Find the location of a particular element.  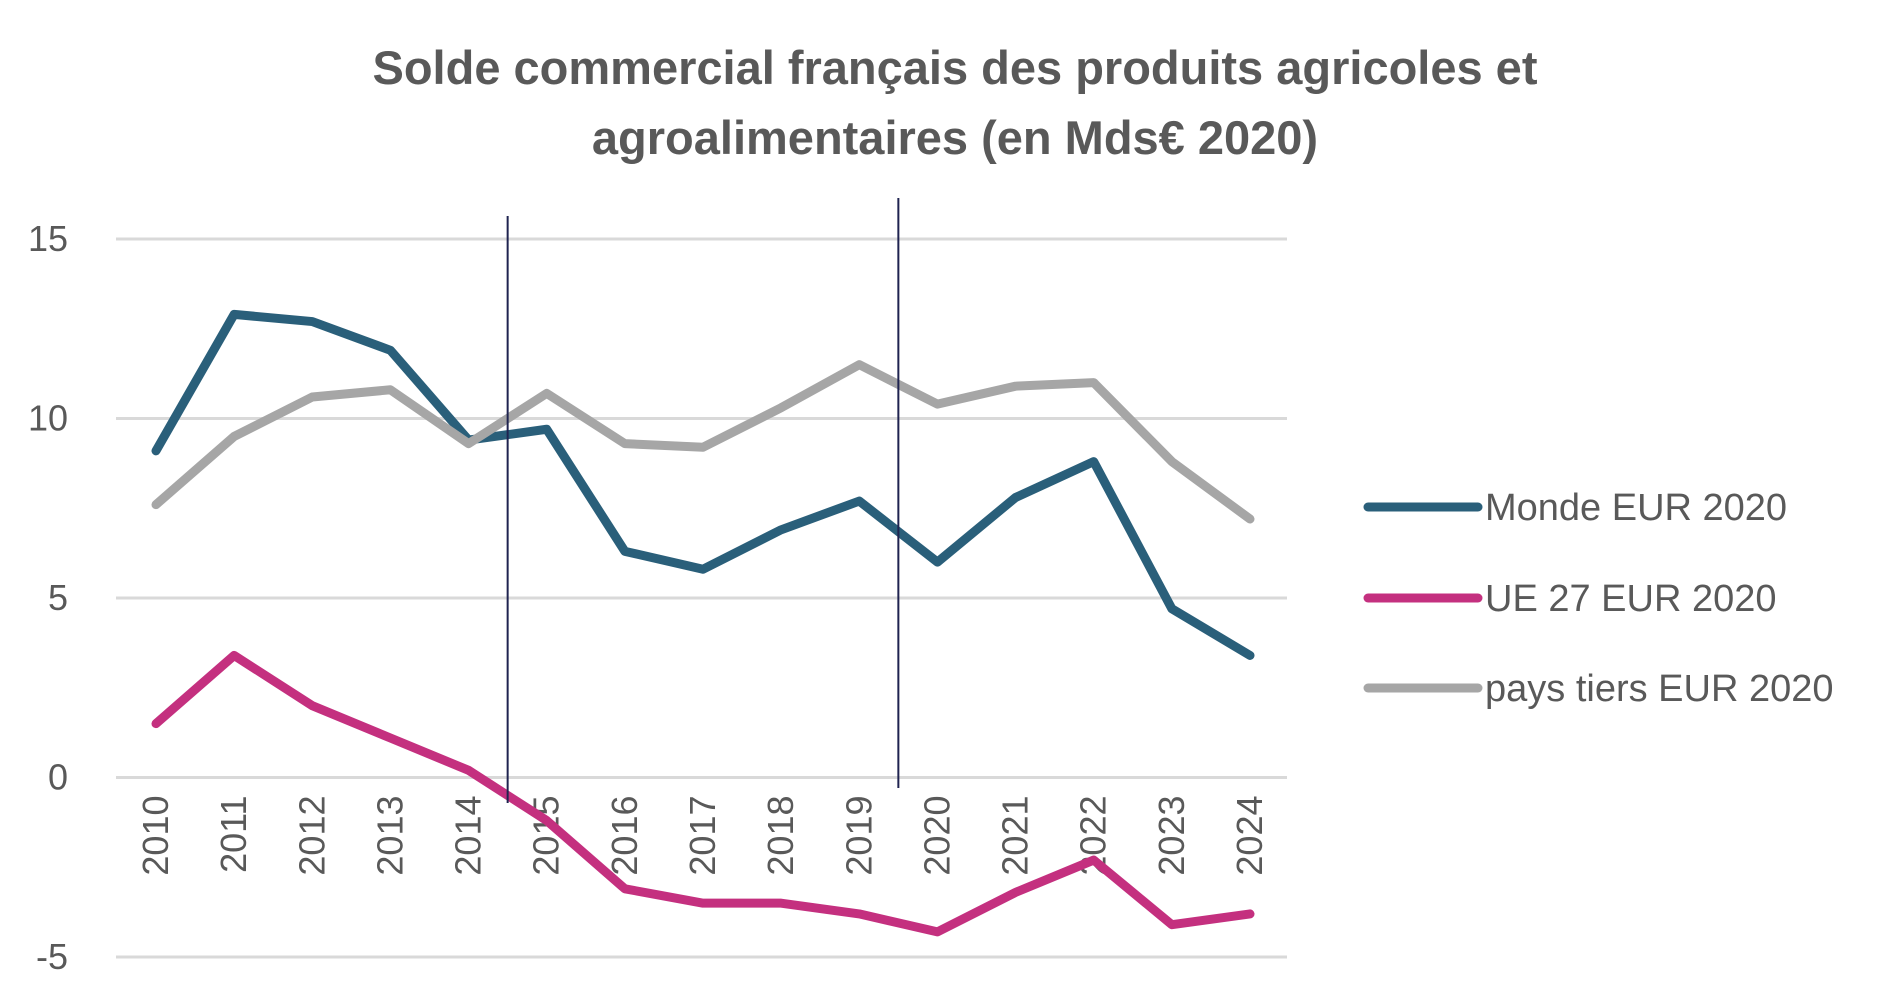

x-tick-label: 2012 is located at coordinates (311, 836).